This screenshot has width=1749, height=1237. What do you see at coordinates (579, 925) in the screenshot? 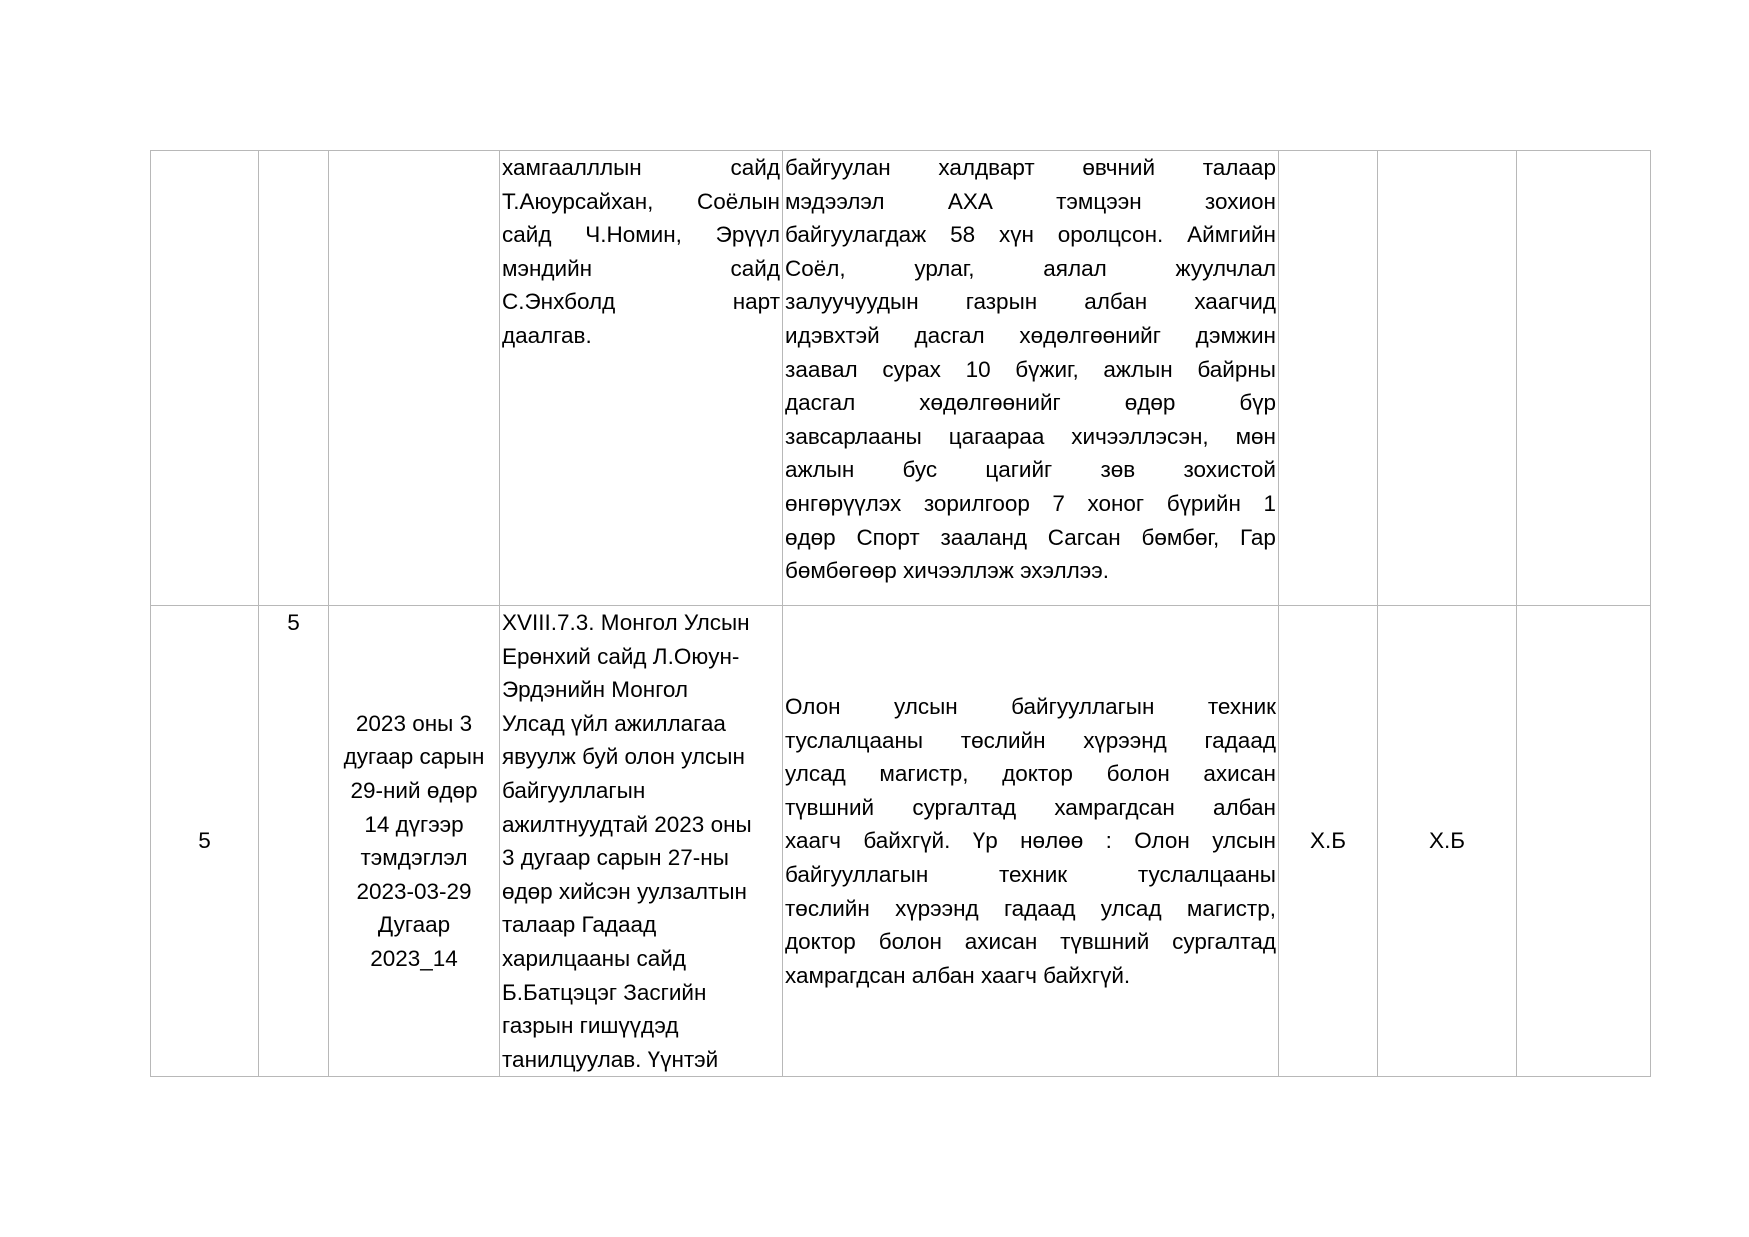
I see `text-line: талаар Гадаад` at bounding box center [579, 925].